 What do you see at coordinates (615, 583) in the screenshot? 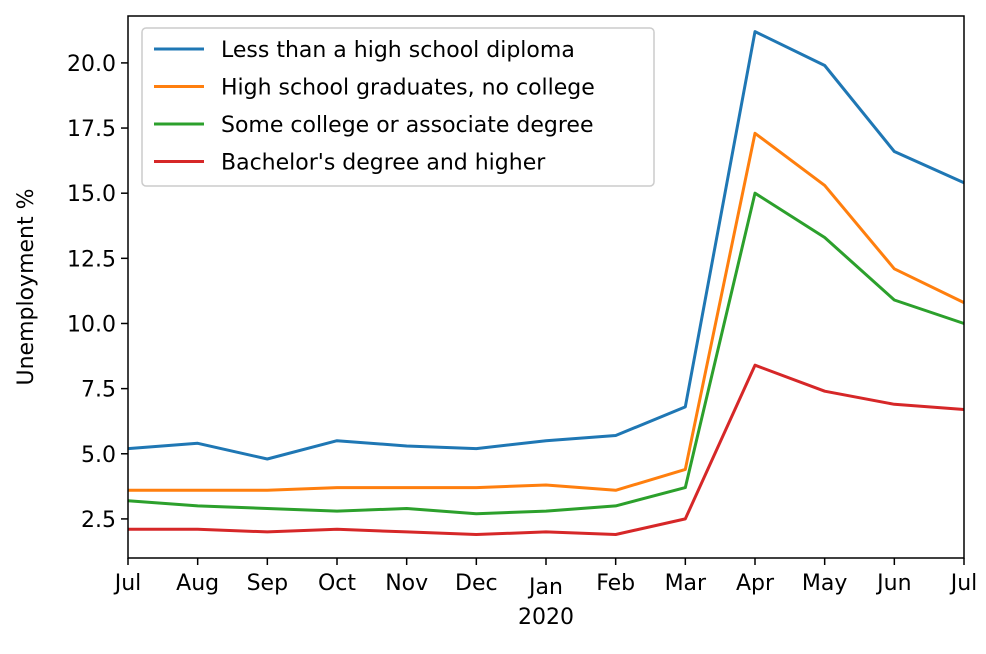
I see `x-tick-label: Feb` at bounding box center [615, 583].